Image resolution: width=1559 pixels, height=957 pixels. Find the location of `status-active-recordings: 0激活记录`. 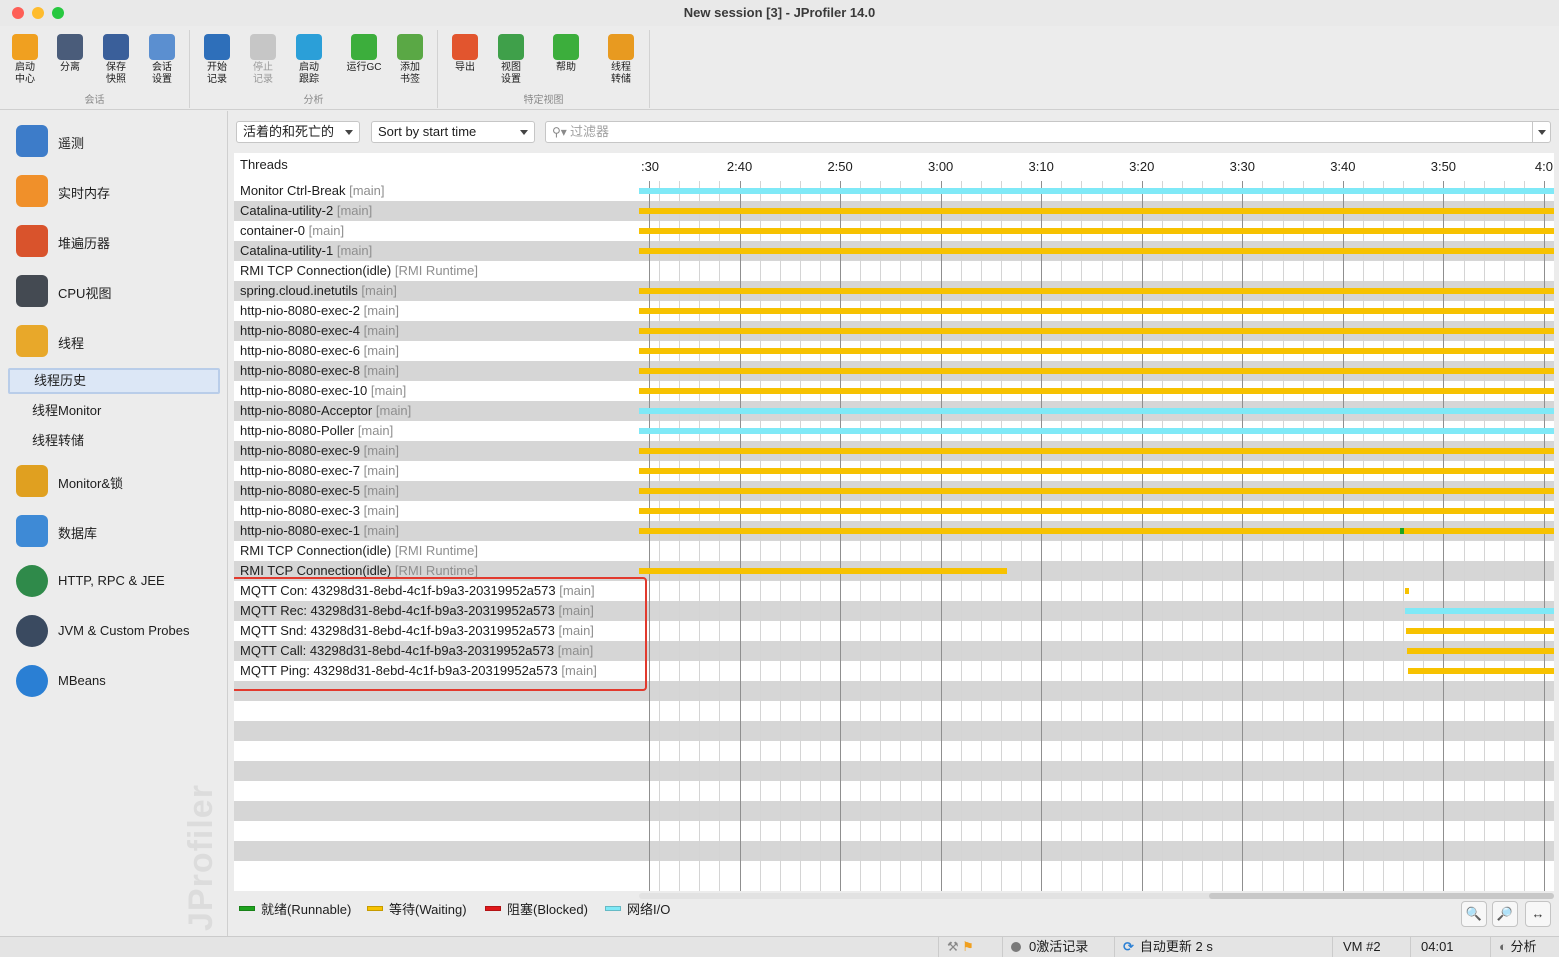

status-active-recordings: 0激活记录 is located at coordinates (1058, 947).